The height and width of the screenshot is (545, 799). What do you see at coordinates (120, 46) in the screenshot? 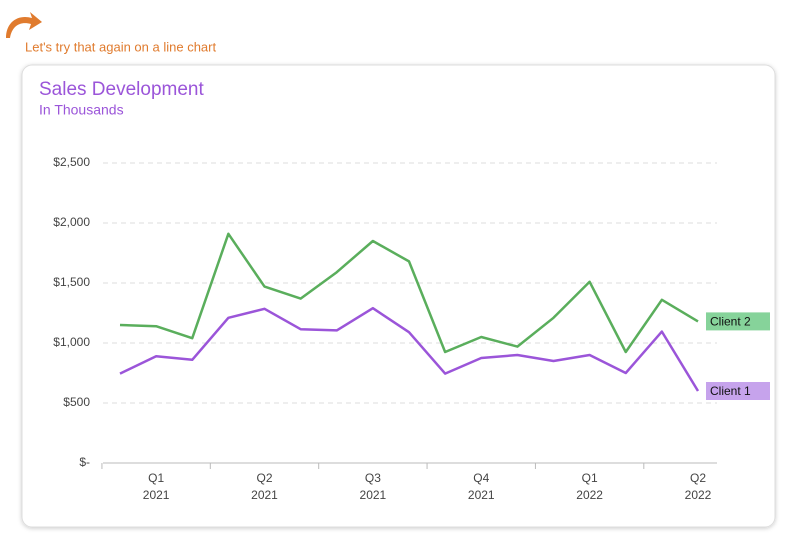
I see `annotation: Let's try that again on a line chart` at bounding box center [120, 46].